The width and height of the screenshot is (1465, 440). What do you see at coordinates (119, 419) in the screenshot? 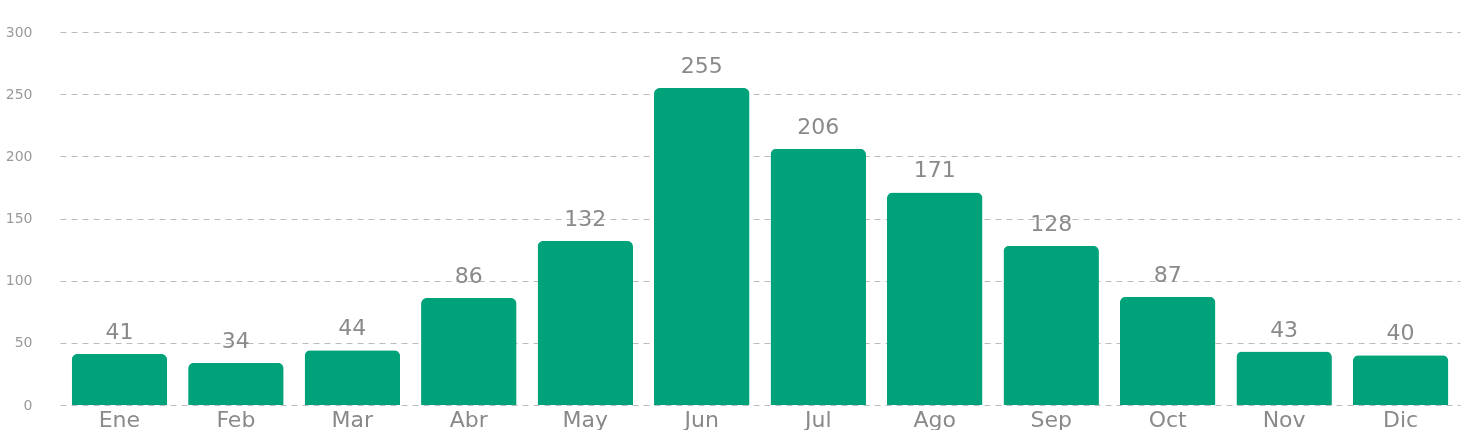
I see `x-tick-label: Ene` at bounding box center [119, 419].